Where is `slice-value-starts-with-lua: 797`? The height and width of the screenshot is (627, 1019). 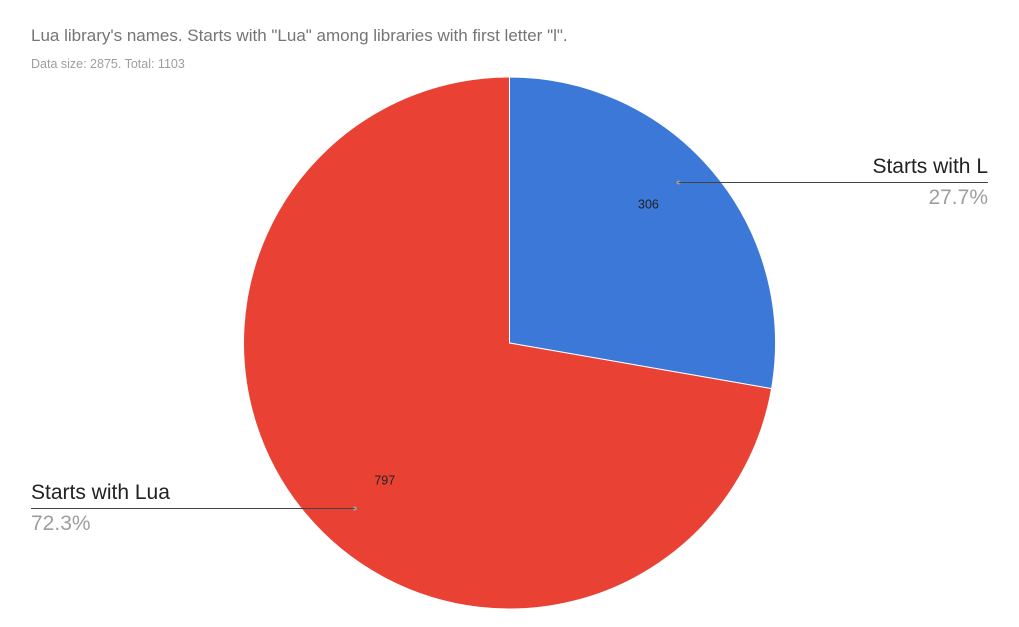 slice-value-starts-with-lua: 797 is located at coordinates (384, 481).